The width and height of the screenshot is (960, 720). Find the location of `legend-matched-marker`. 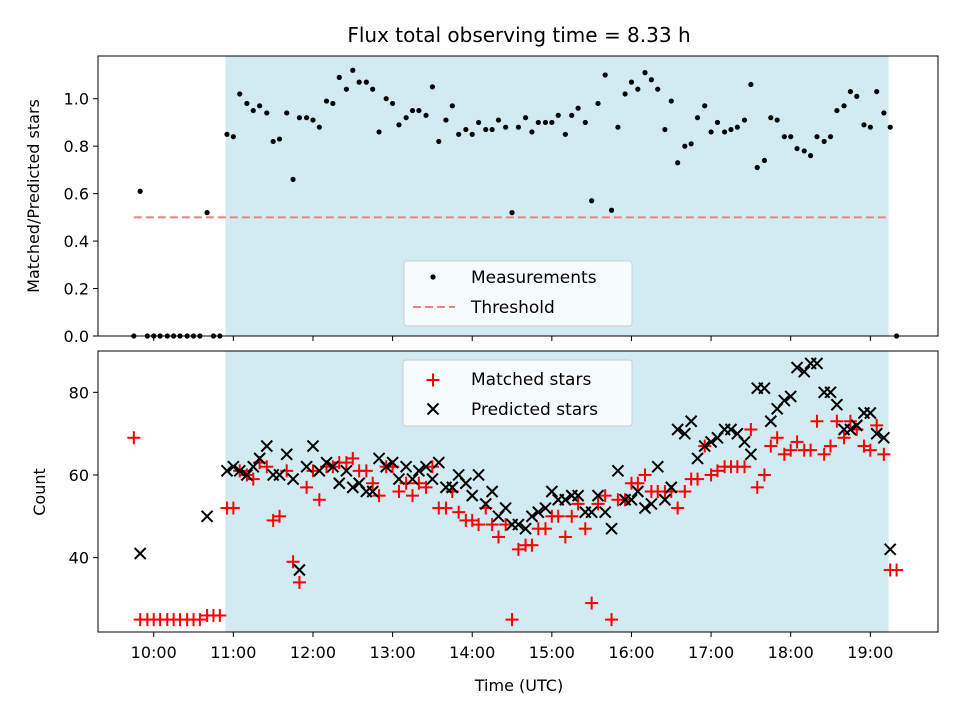

legend-matched-marker is located at coordinates (433, 380).